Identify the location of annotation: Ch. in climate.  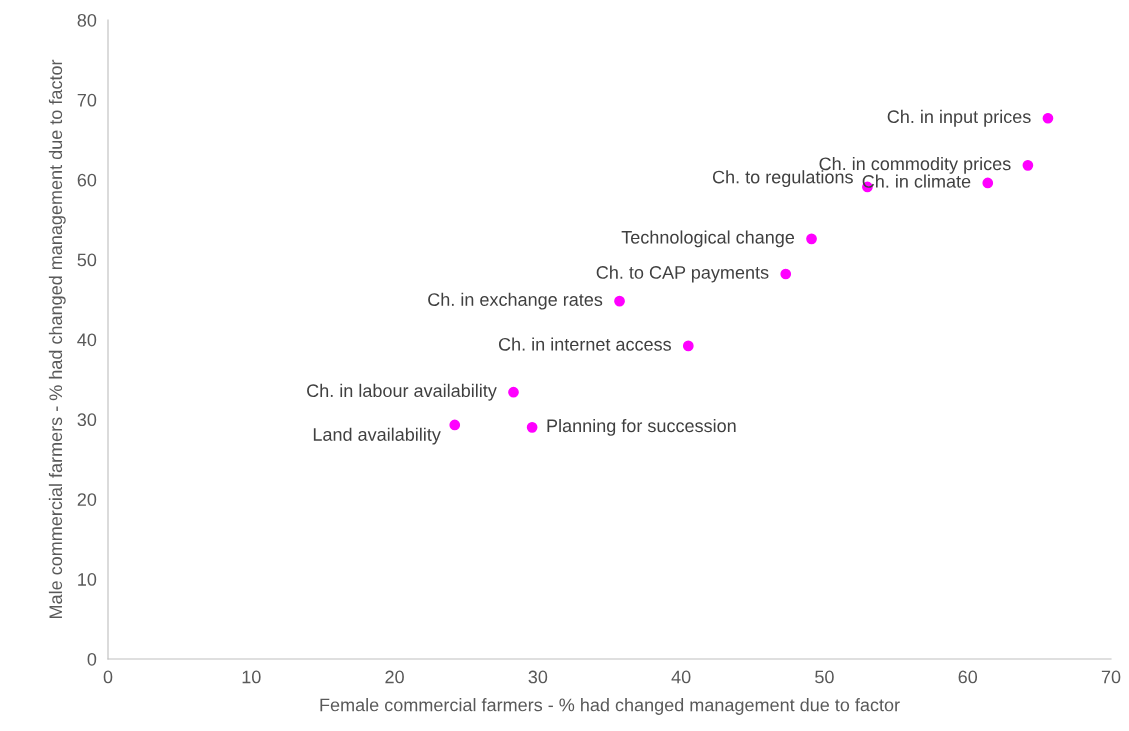
(916, 181).